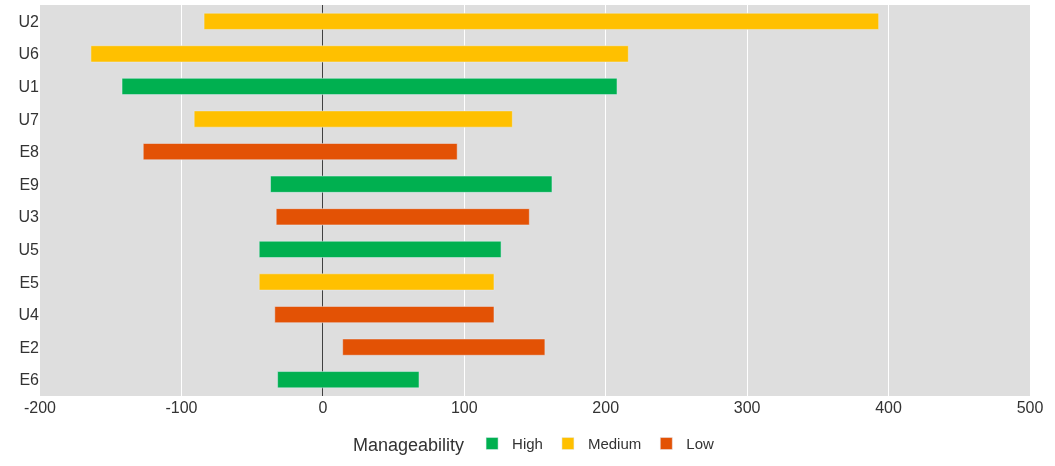 The width and height of the screenshot is (1055, 466). What do you see at coordinates (464, 407) in the screenshot?
I see `x-tick-label: 100` at bounding box center [464, 407].